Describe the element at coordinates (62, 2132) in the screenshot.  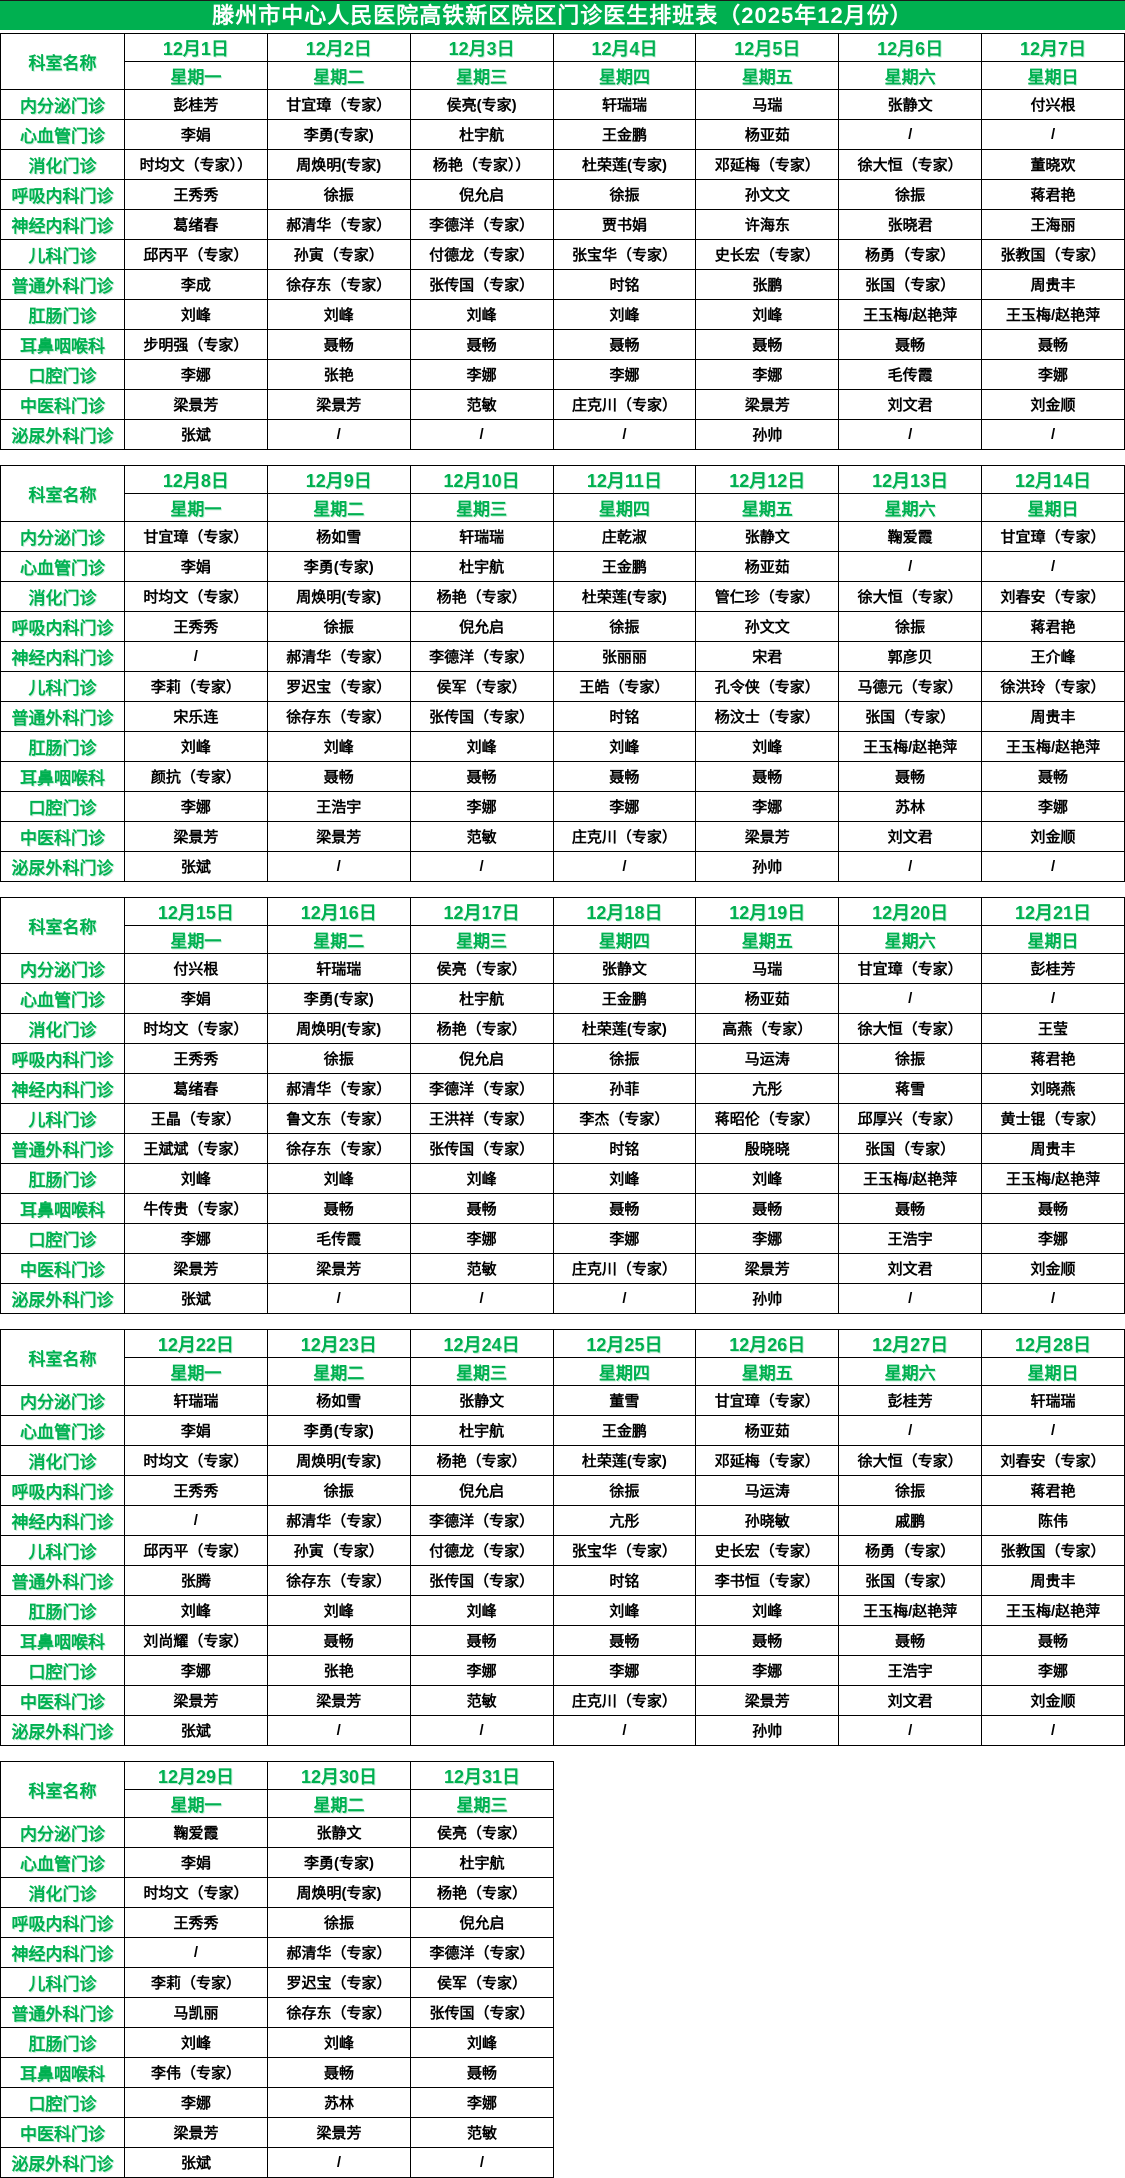
I see `department-name: 中医科门诊` at that location.